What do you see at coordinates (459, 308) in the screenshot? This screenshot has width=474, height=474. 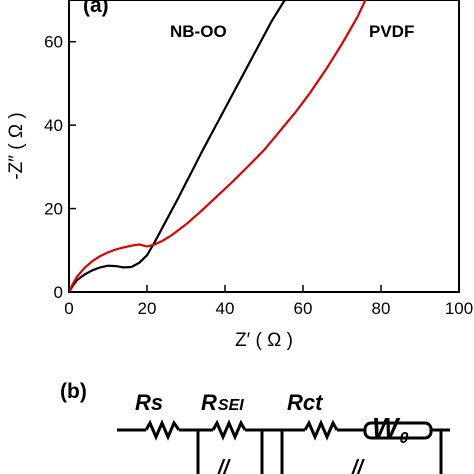 I see `x-tick-label: 100` at bounding box center [459, 308].